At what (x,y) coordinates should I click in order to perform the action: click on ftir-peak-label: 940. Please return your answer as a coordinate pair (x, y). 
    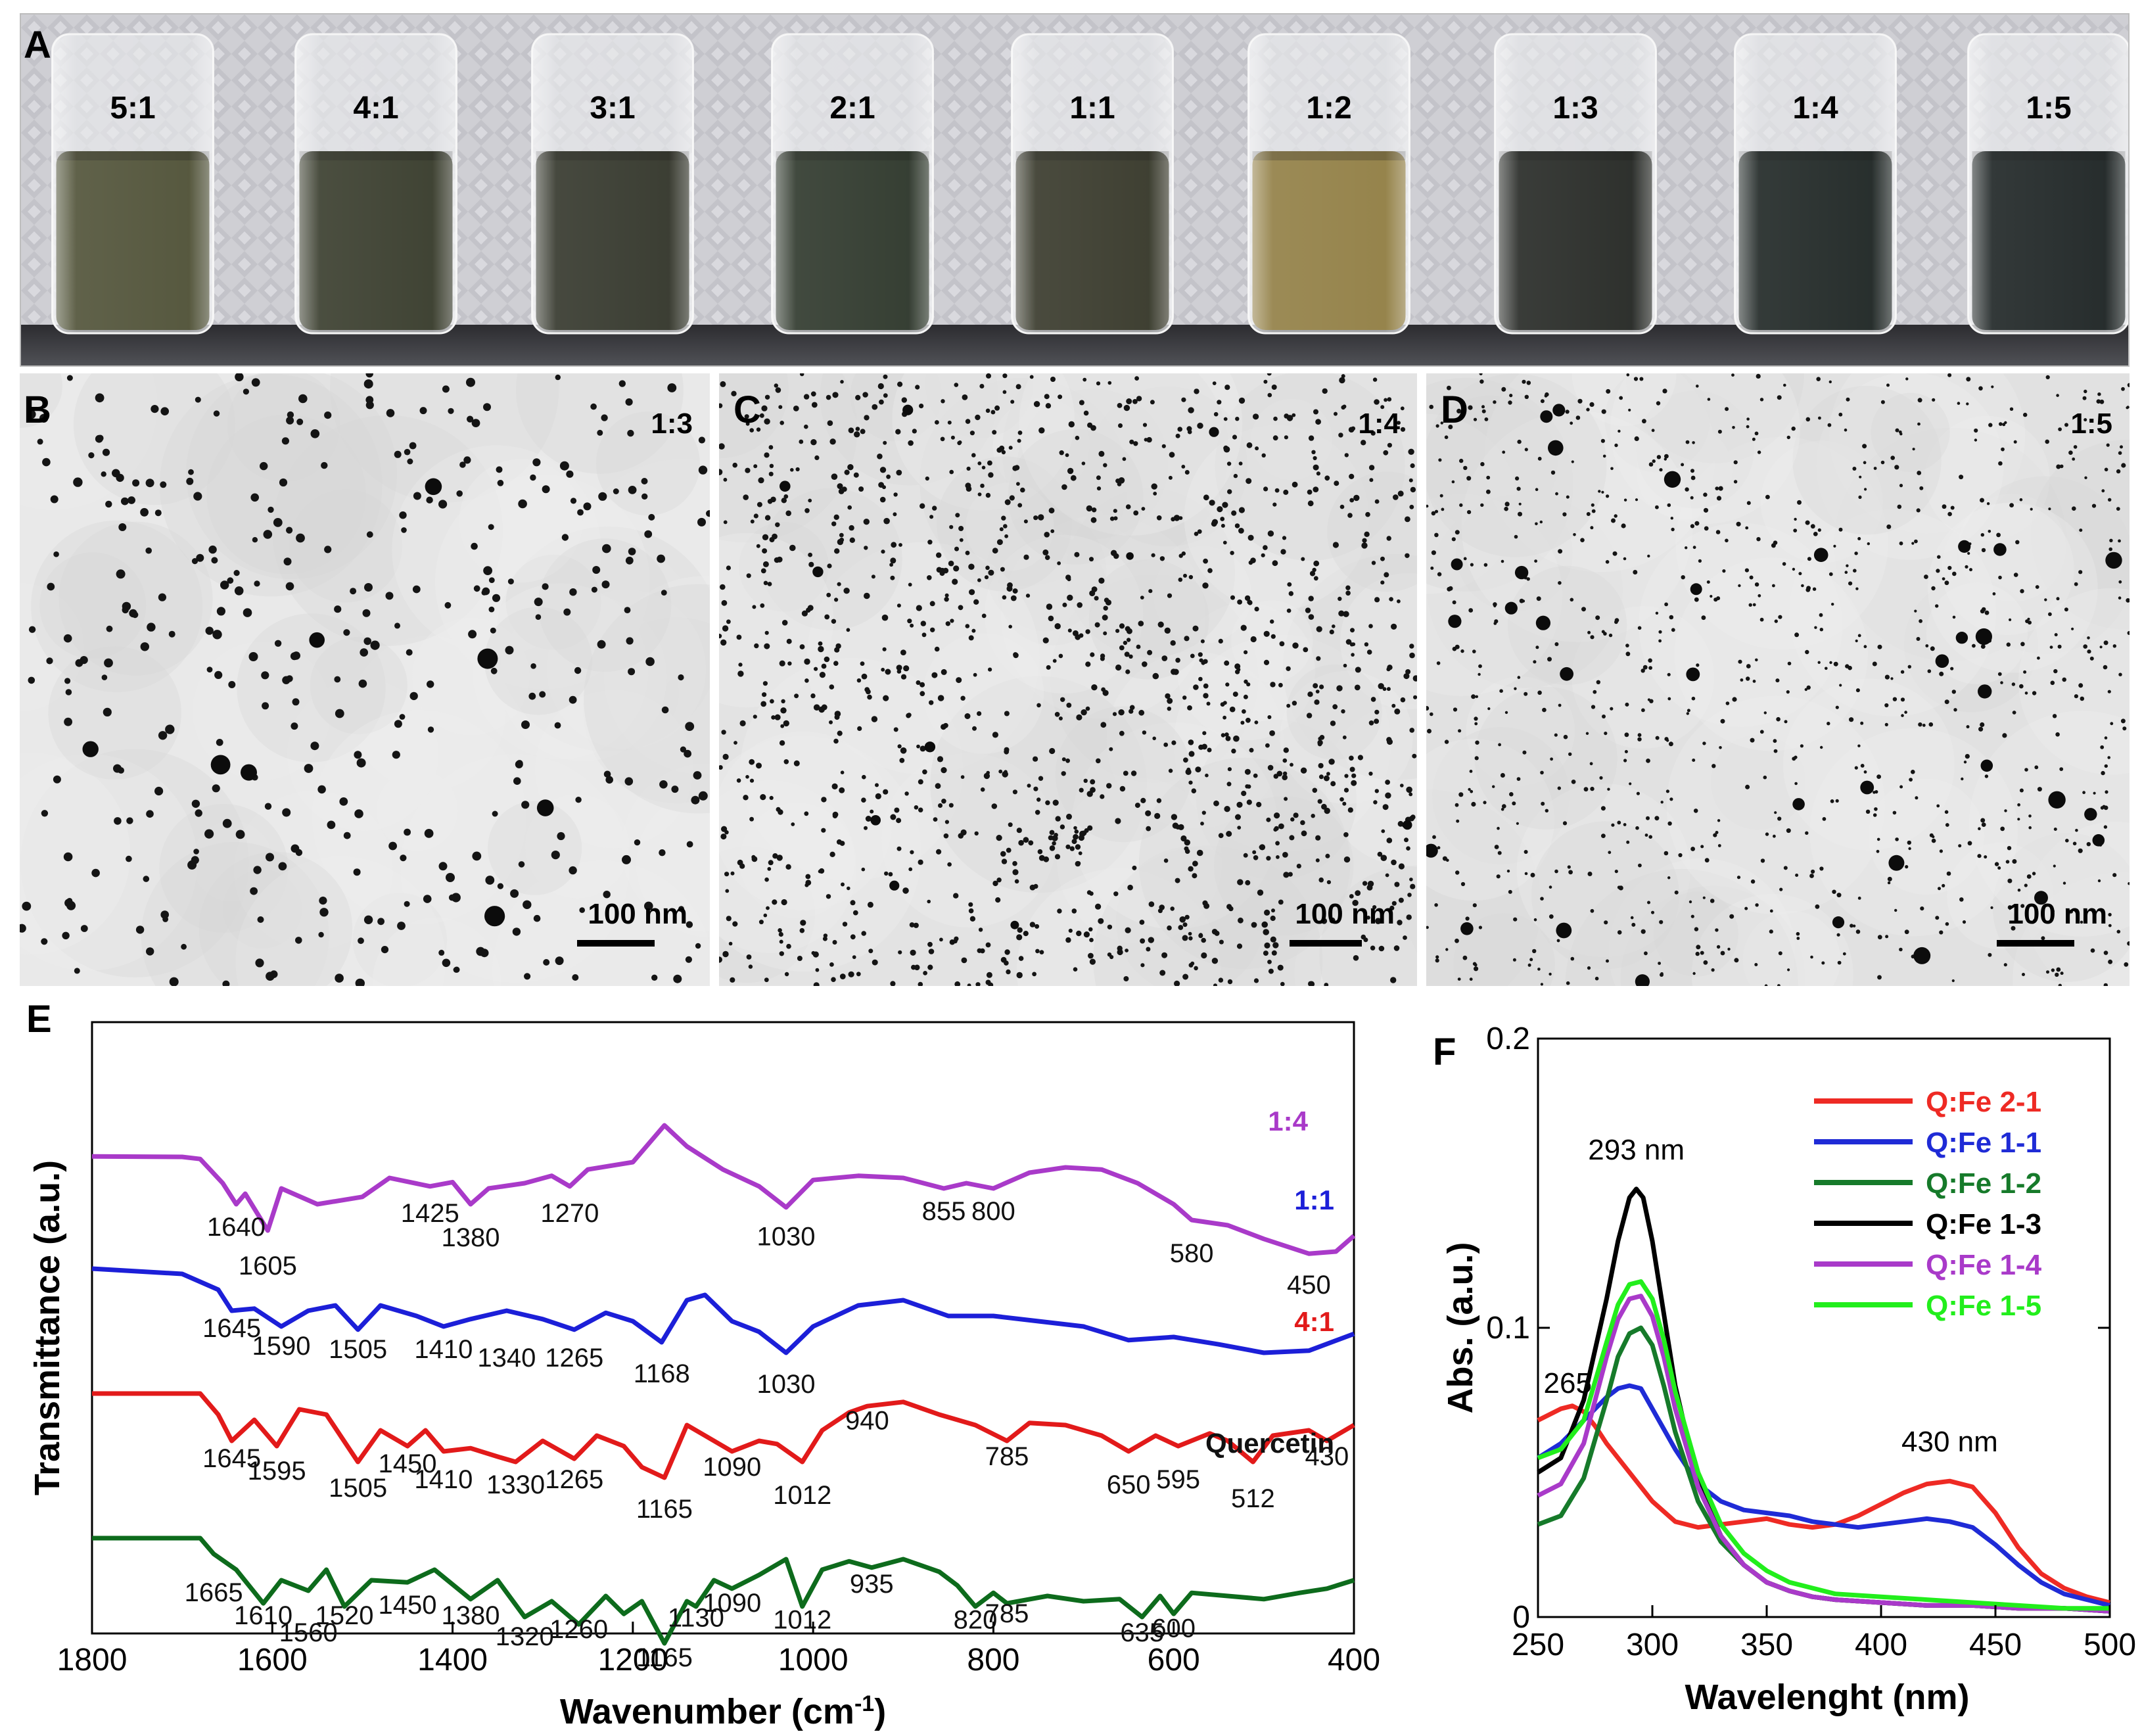
    Looking at the image, I should click on (867, 1421).